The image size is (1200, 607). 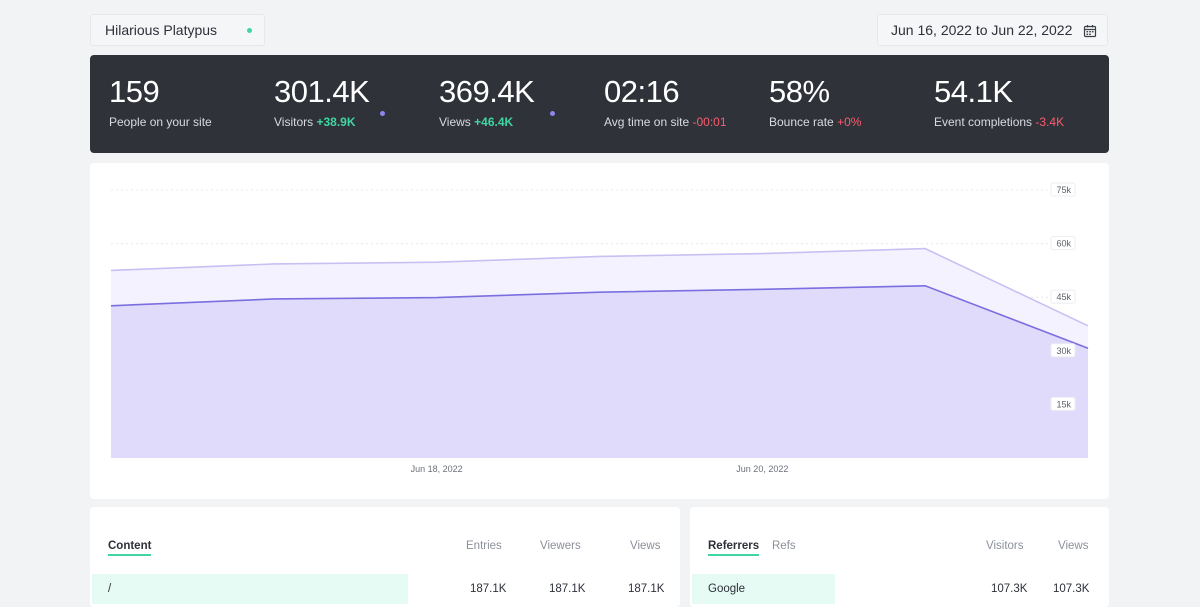 What do you see at coordinates (484, 546) in the screenshot?
I see `column-entries: Entries` at bounding box center [484, 546].